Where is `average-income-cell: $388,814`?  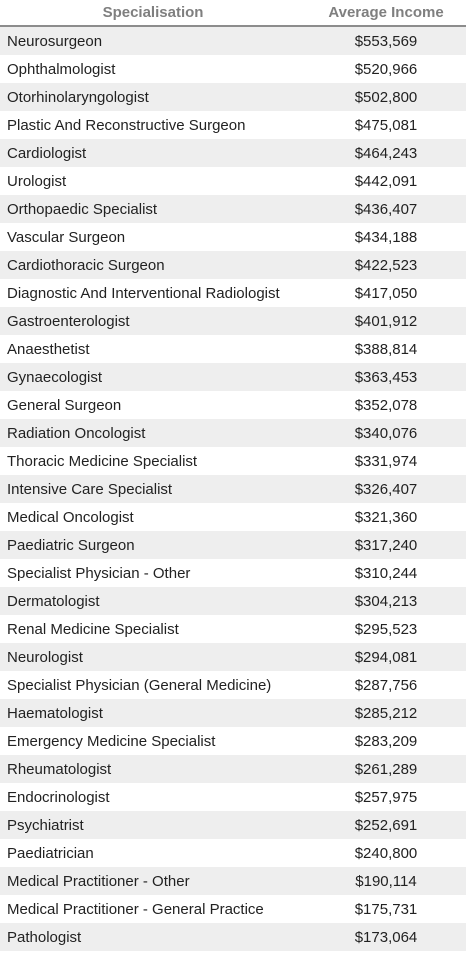 average-income-cell: $388,814 is located at coordinates (386, 349).